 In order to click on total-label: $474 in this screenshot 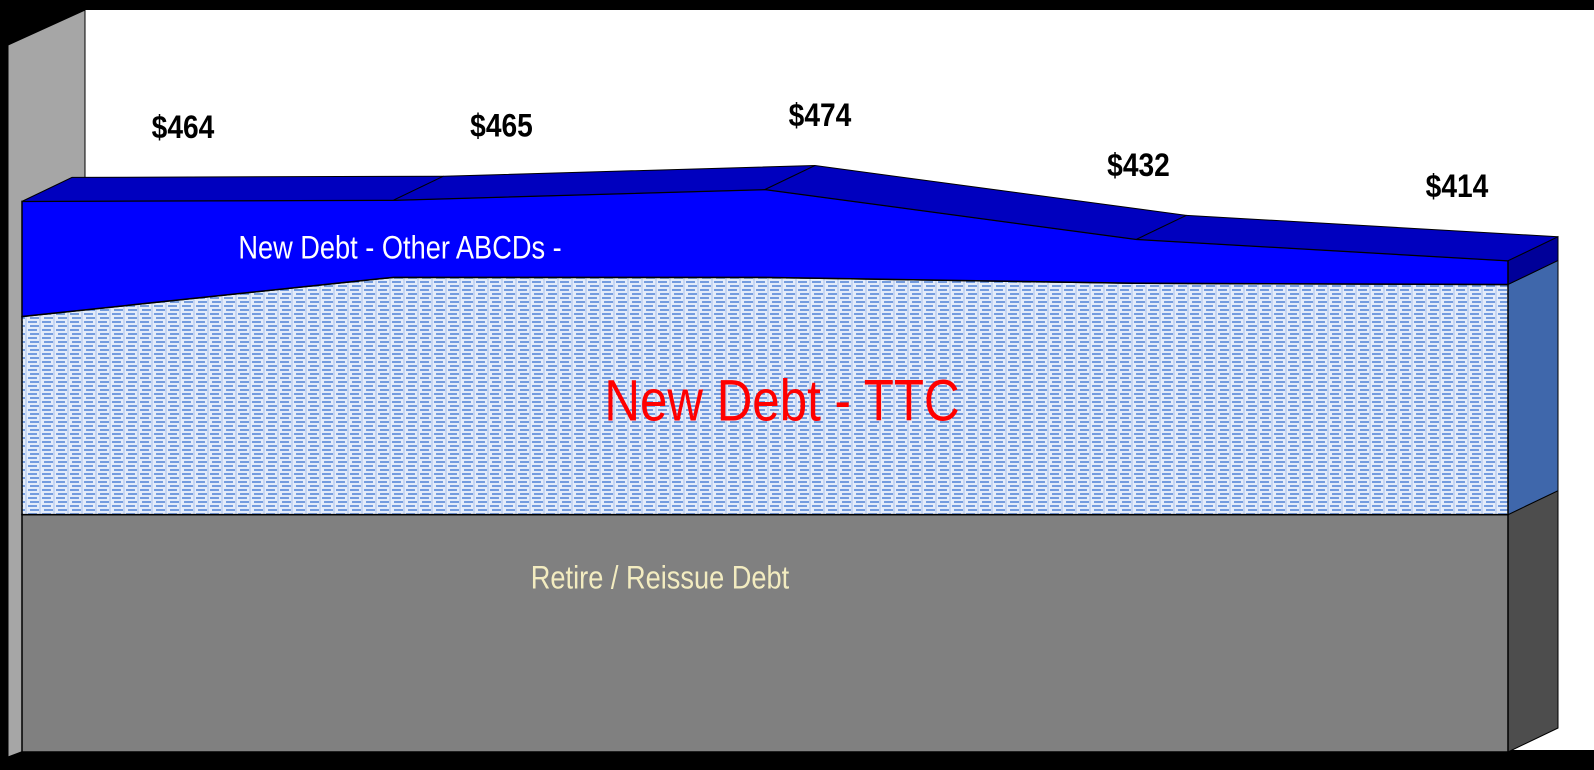, I will do `click(820, 115)`.